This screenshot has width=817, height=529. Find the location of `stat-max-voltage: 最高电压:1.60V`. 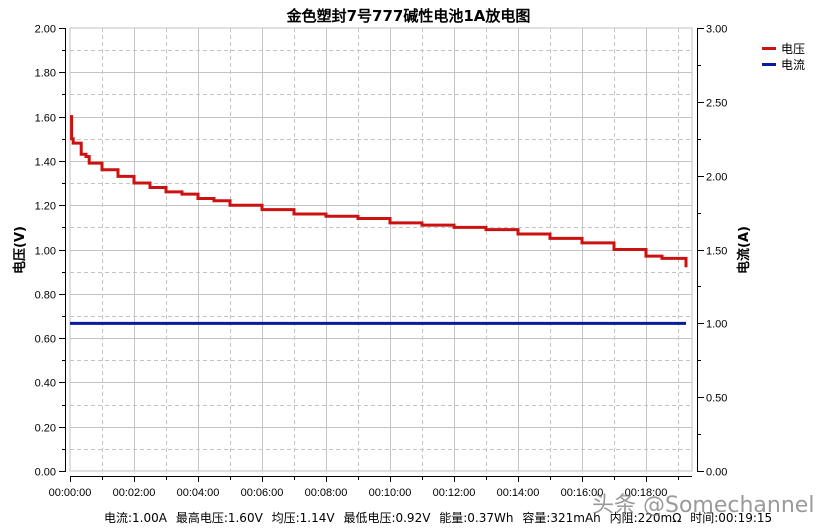

stat-max-voltage: 最高电压:1.60V is located at coordinates (219, 518).